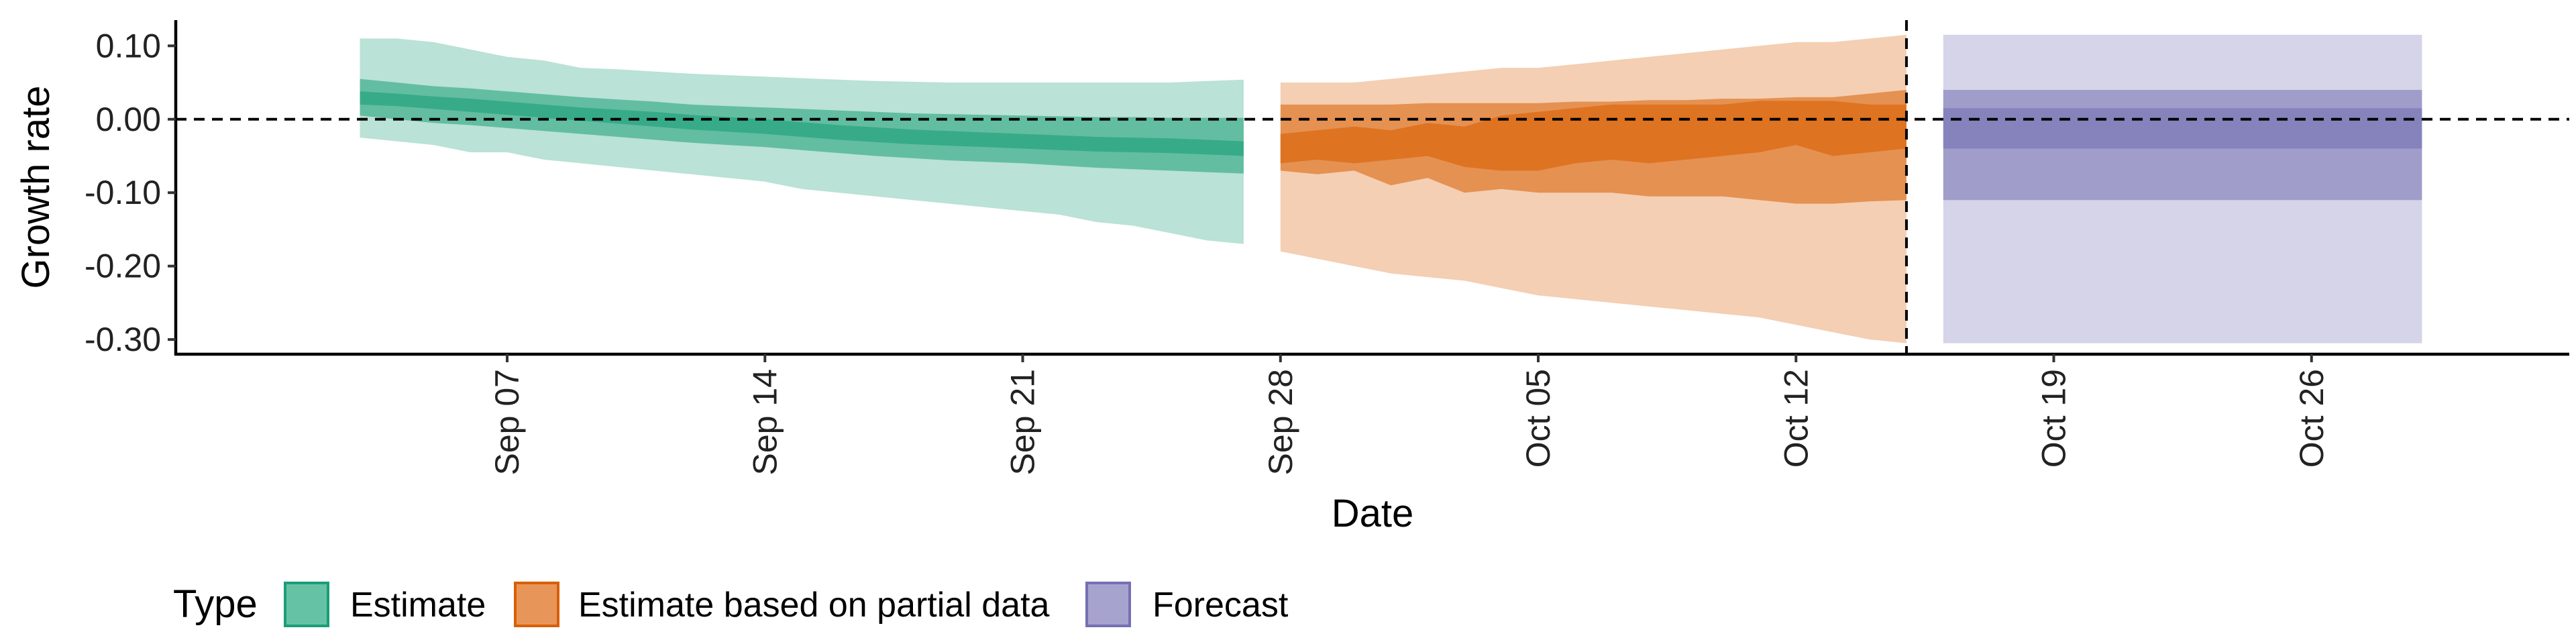  Describe the element at coordinates (418, 605) in the screenshot. I see `legend-label: Estimate` at that location.